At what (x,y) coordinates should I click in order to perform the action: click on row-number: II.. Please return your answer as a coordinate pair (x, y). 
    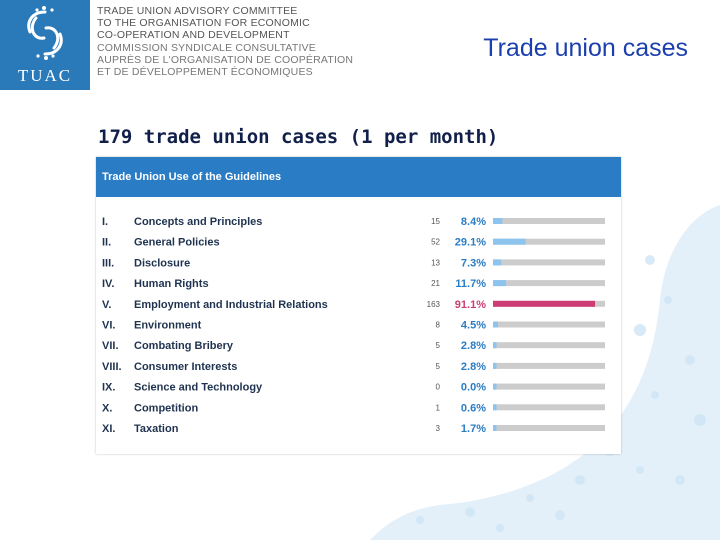
    Looking at the image, I should click on (106, 243).